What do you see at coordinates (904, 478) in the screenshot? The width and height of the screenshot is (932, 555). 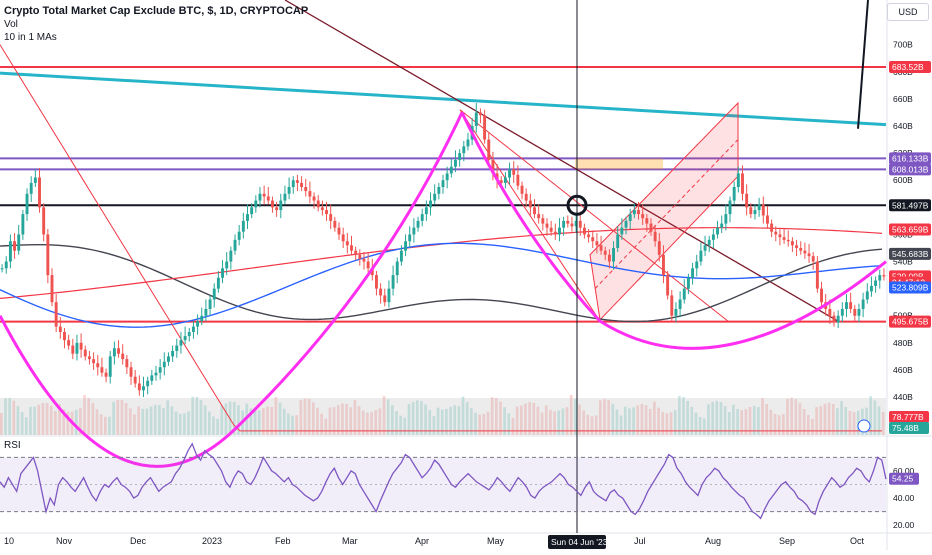 I see `rsi-current-tag` at bounding box center [904, 478].